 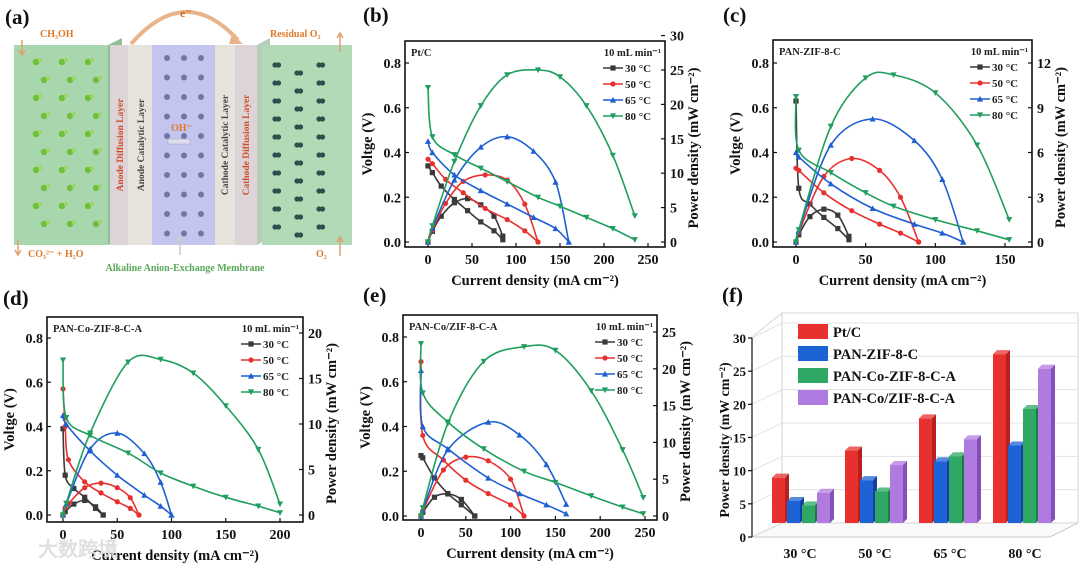 I want to click on anode-diffusion-layer, so click(x=119, y=145).